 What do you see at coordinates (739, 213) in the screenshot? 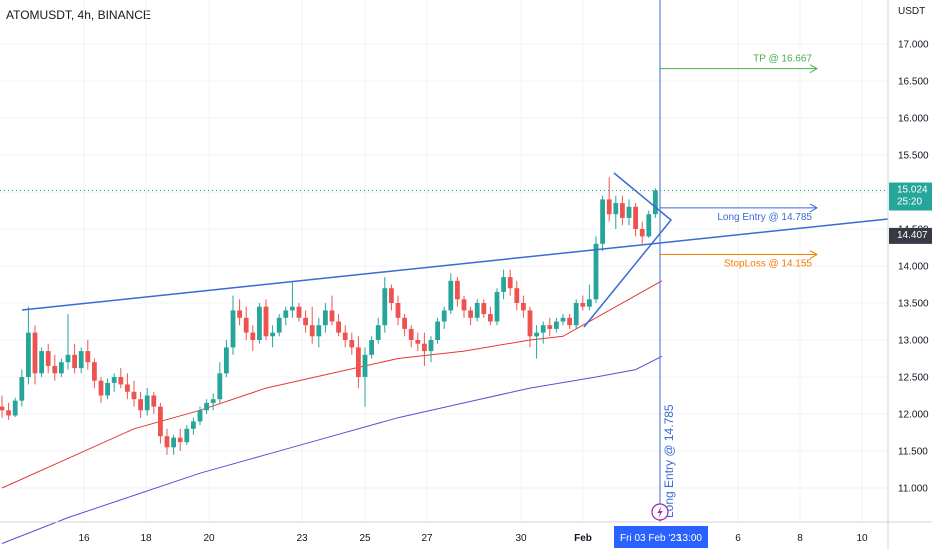
I see `long-entry: Long Entry @ 14.785` at bounding box center [739, 213].